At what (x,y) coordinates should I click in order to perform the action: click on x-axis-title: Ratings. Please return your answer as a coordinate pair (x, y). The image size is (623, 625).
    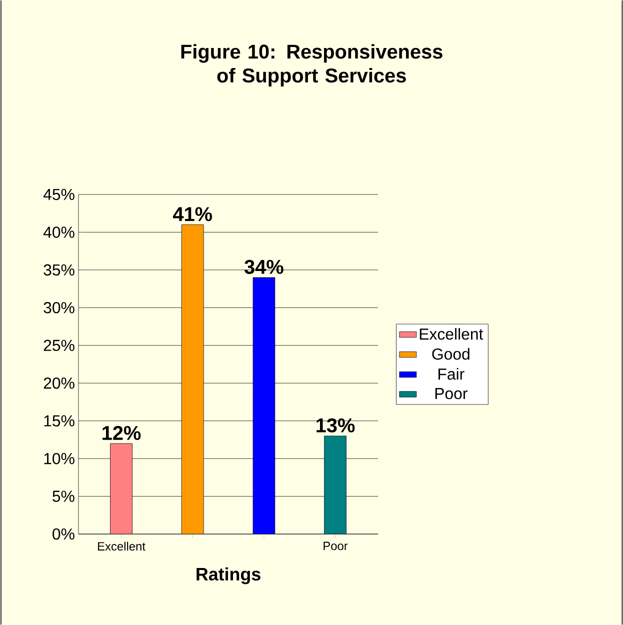
    Looking at the image, I should click on (228, 575).